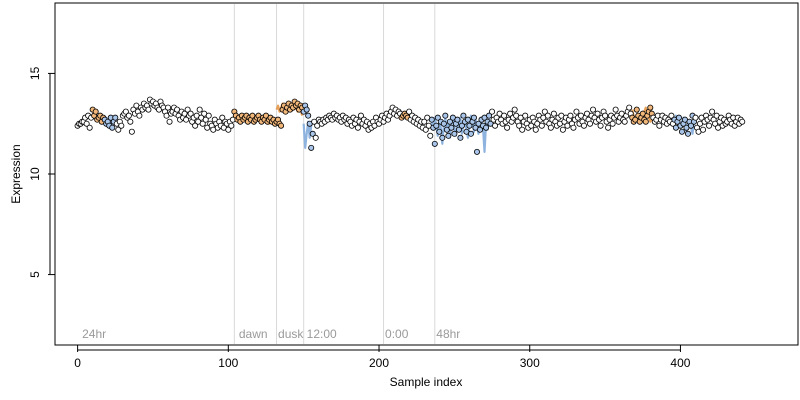 The height and width of the screenshot is (400, 800). What do you see at coordinates (291, 334) in the screenshot?
I see `annotation-label: dusk` at bounding box center [291, 334].